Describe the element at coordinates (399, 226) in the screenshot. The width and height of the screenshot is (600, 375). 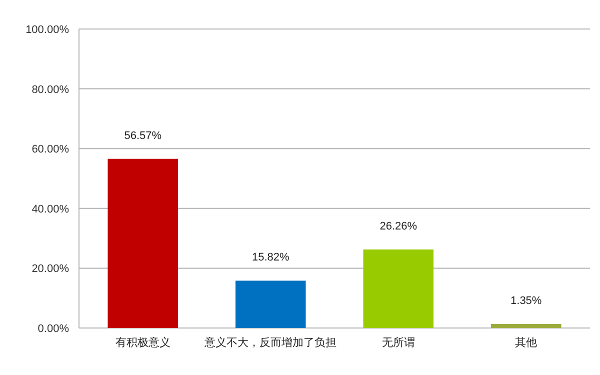
I see `data-label: 26.26%` at that location.